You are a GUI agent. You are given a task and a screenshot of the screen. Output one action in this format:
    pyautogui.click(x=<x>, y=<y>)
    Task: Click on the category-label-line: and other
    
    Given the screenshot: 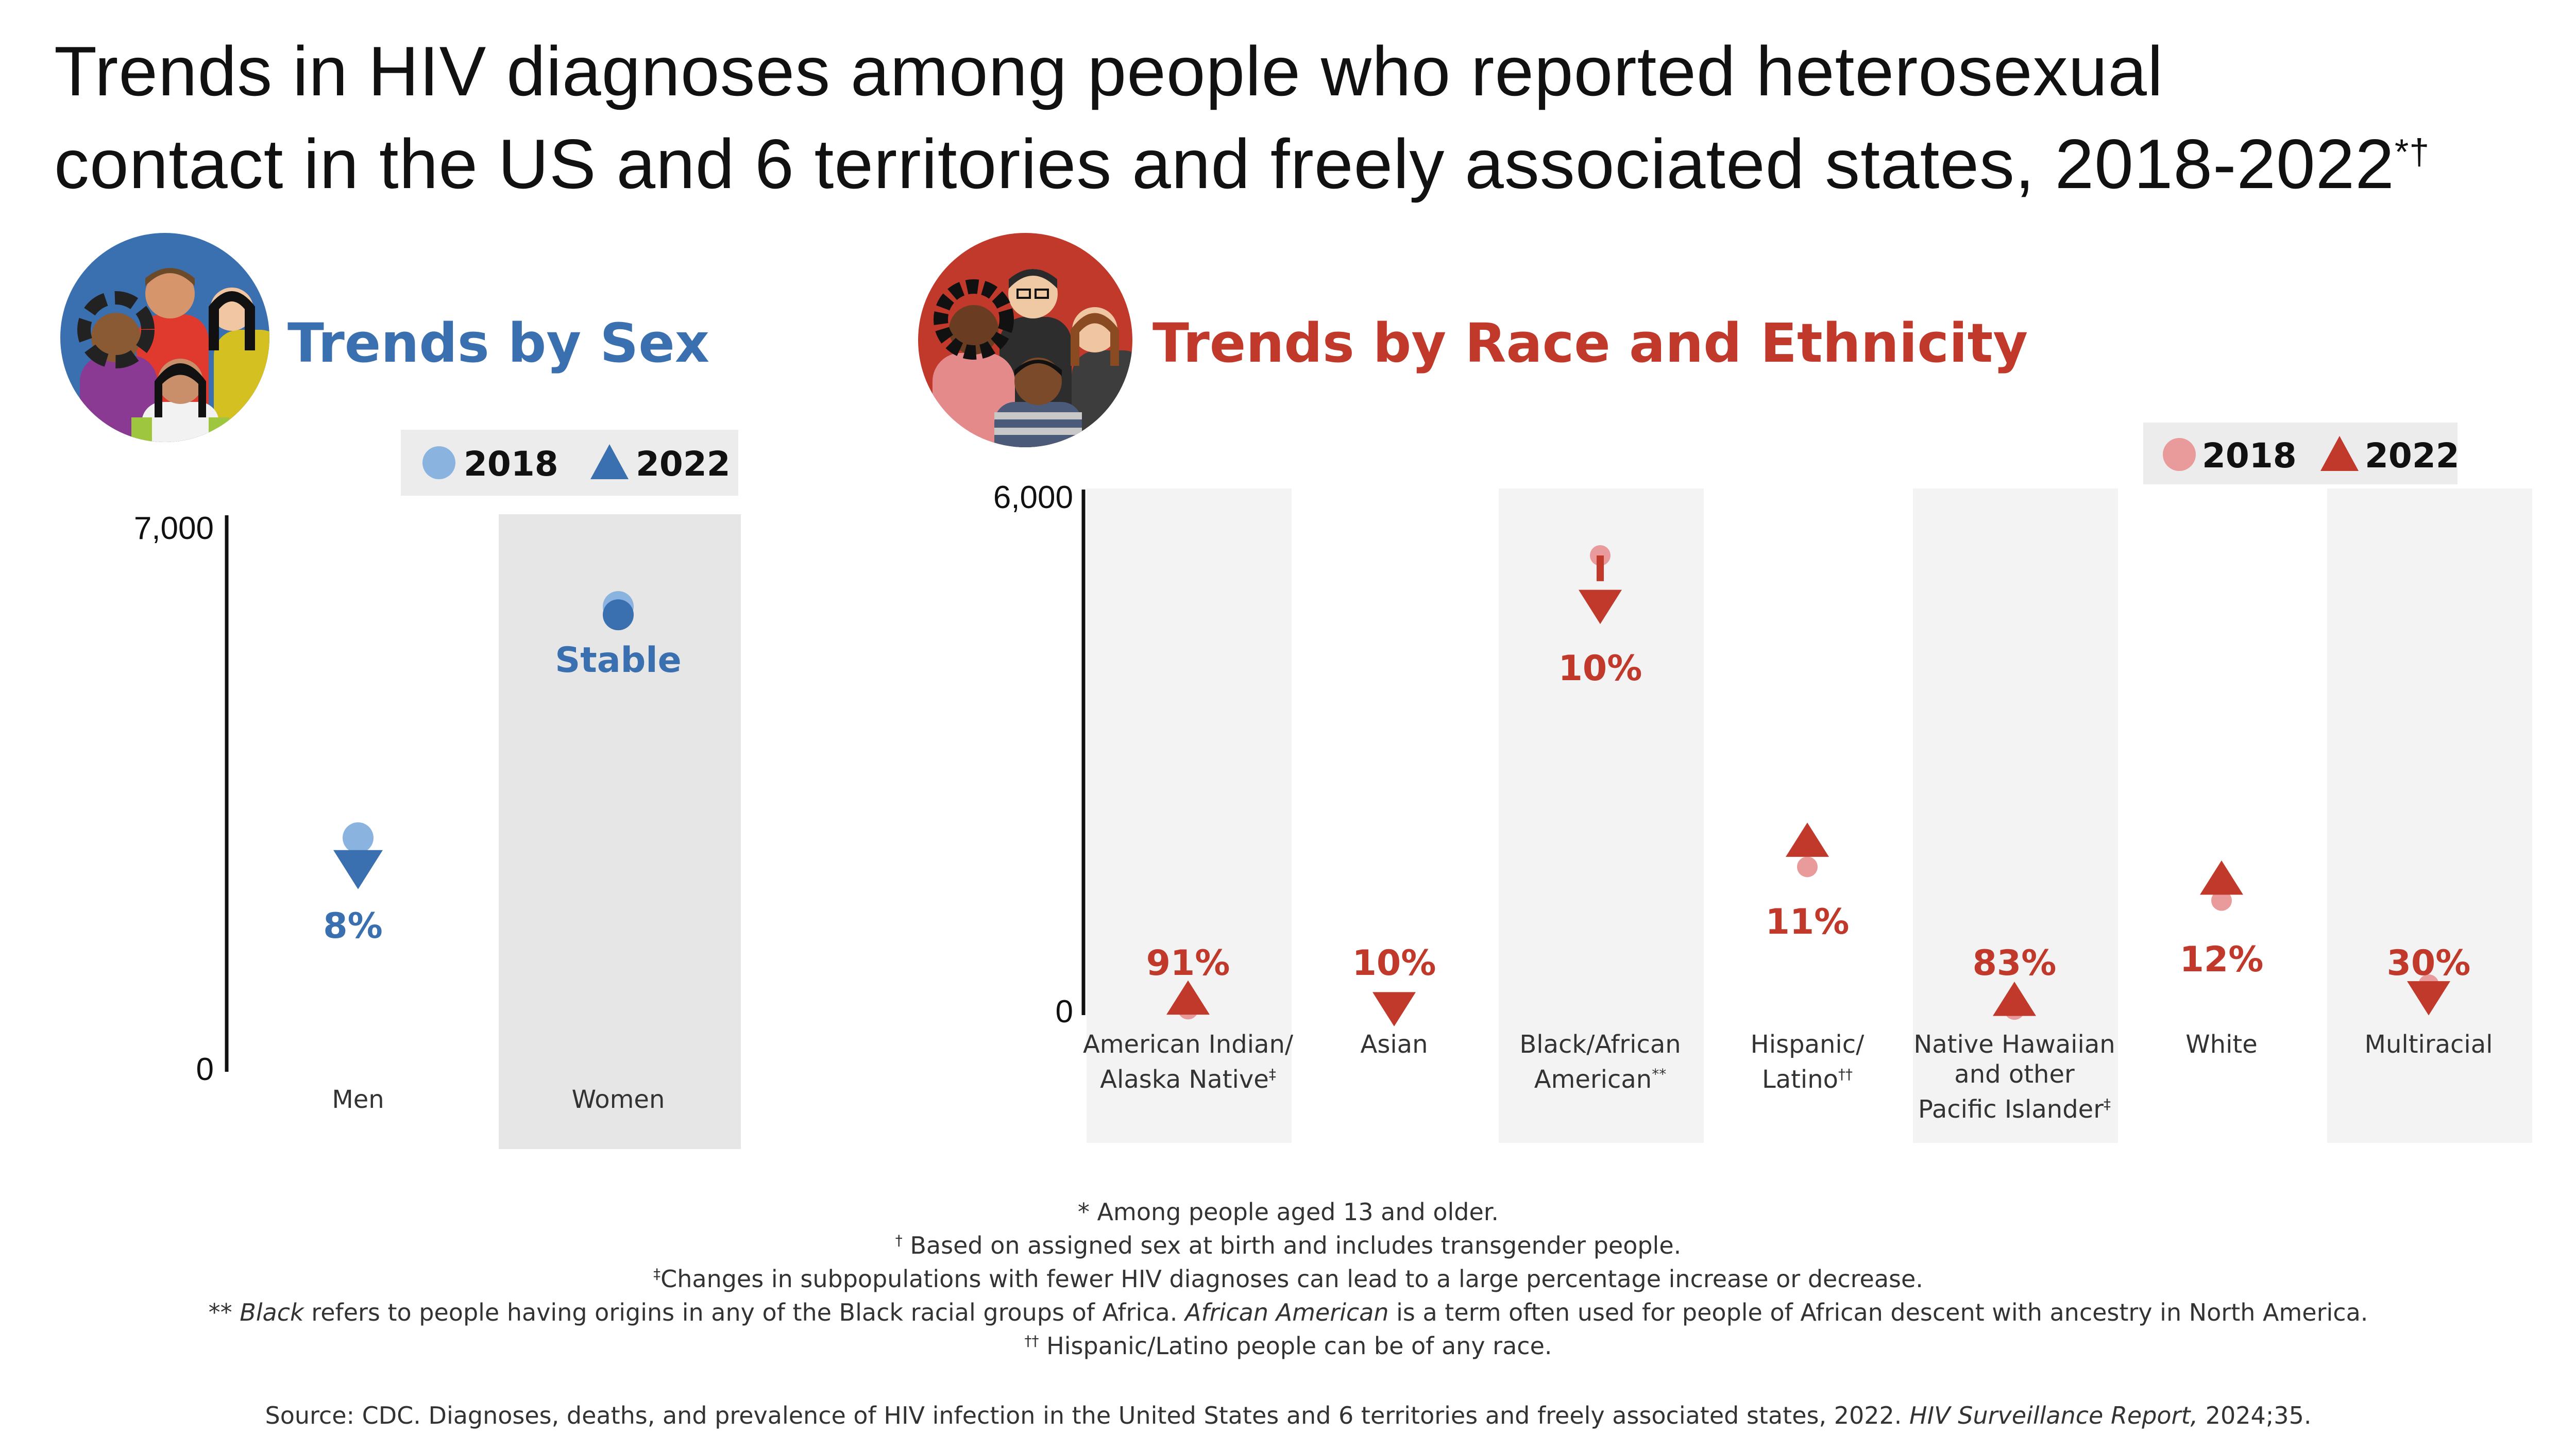 What is the action you would take?
    pyautogui.click(x=2014, y=1075)
    